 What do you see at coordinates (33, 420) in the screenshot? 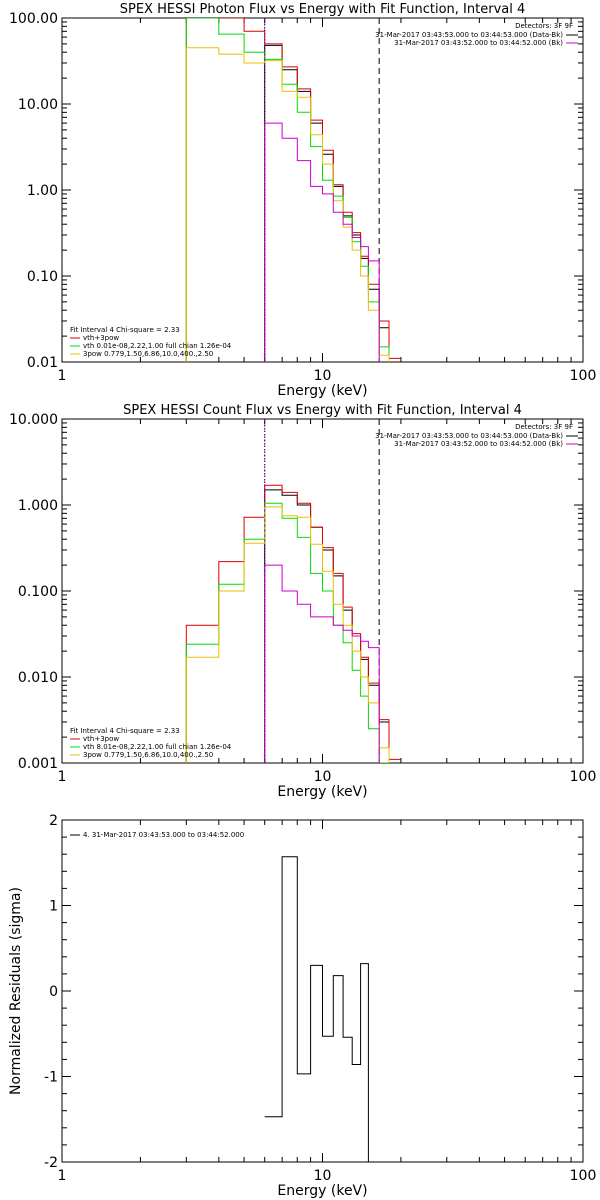
I see `y-tick-label: 10.000` at bounding box center [33, 420].